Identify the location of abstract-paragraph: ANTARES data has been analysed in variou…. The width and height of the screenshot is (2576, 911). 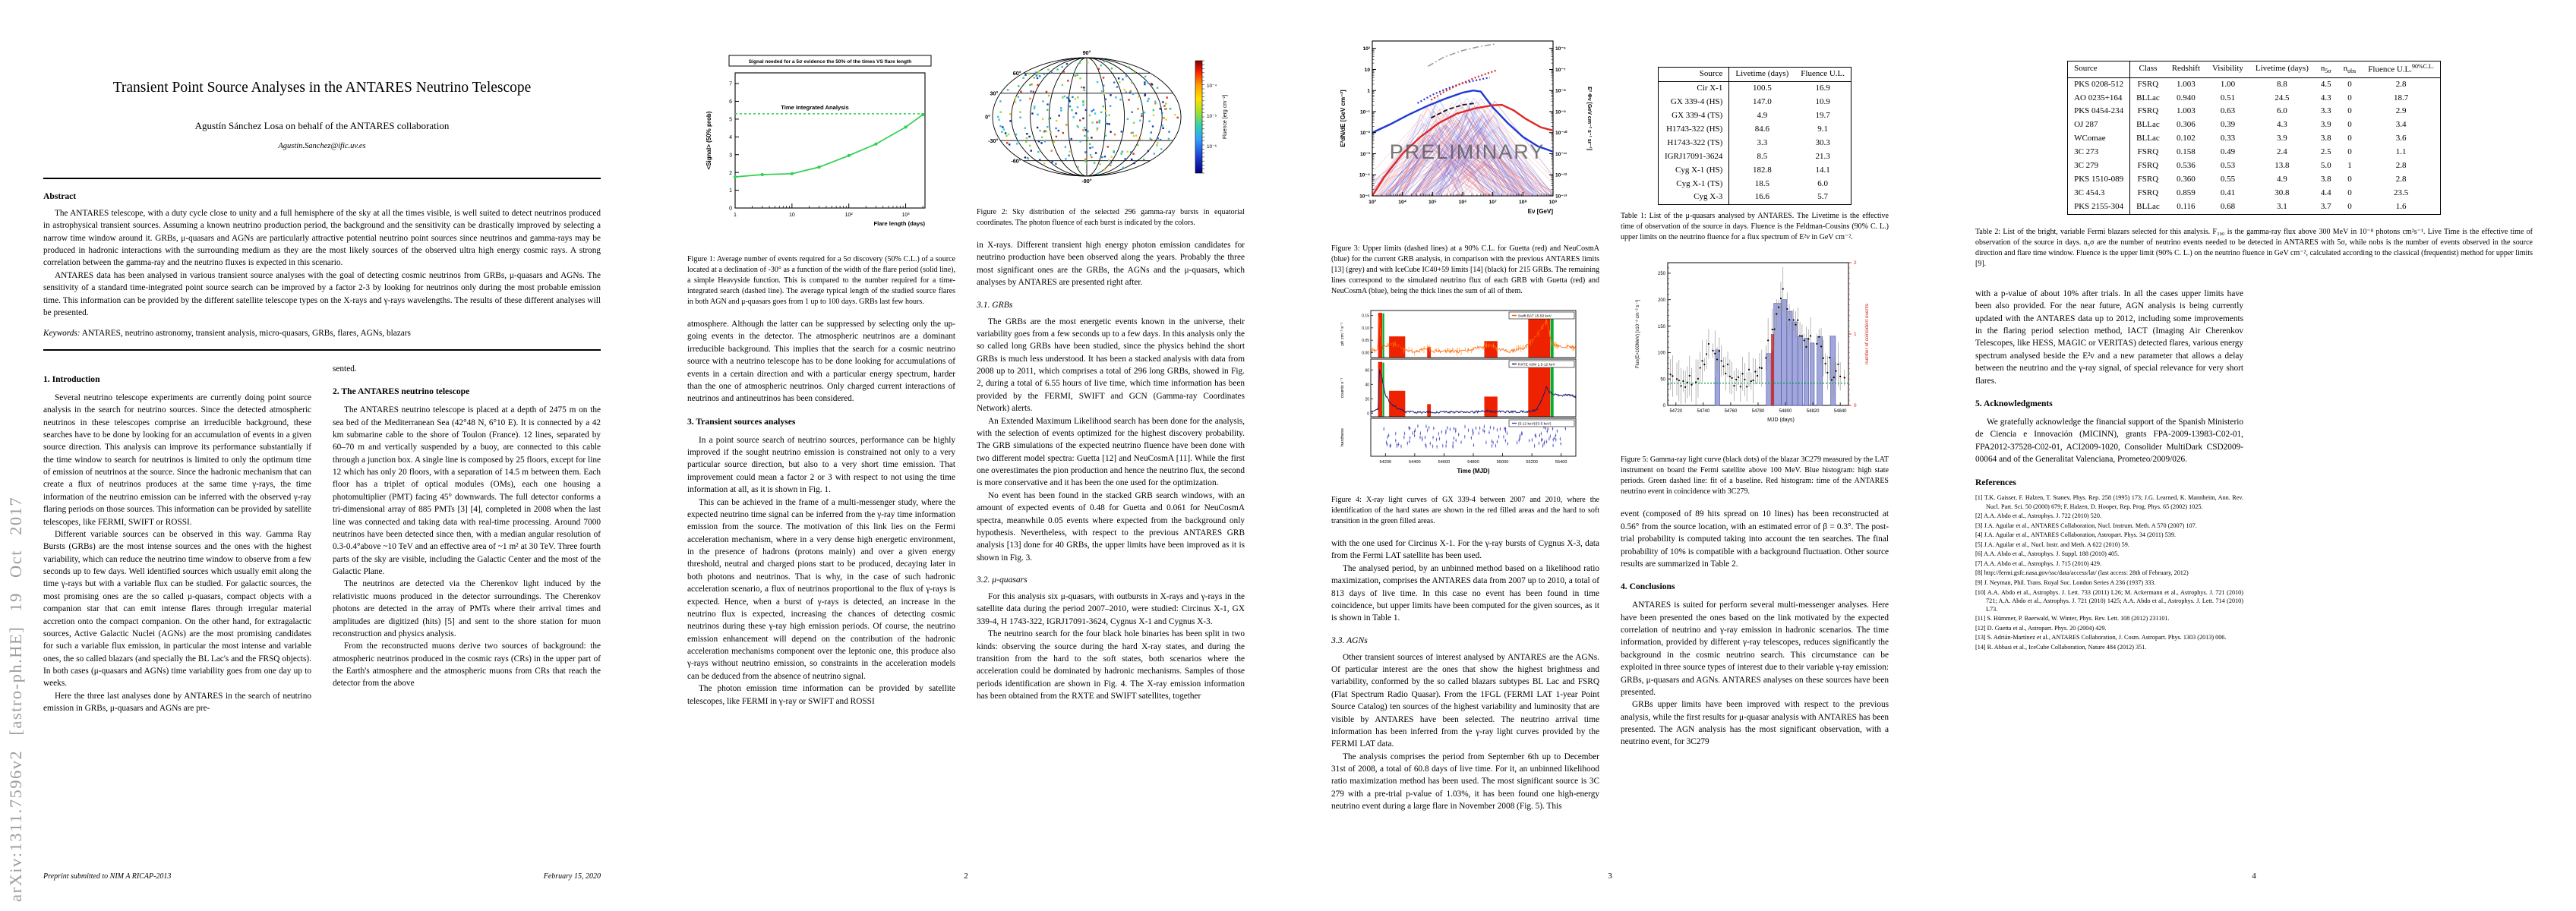
(322, 294).